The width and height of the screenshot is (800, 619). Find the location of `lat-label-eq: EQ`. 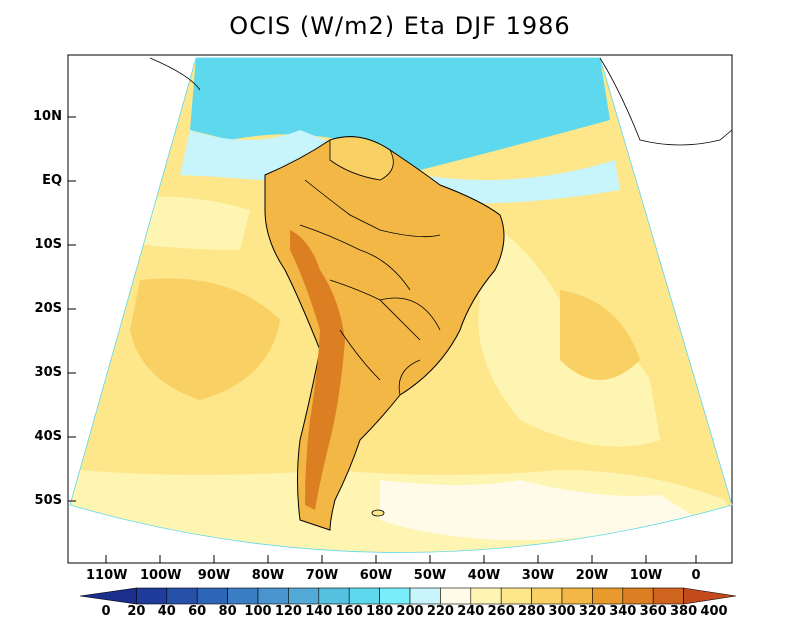

lat-label-eq: EQ is located at coordinates (52, 180).